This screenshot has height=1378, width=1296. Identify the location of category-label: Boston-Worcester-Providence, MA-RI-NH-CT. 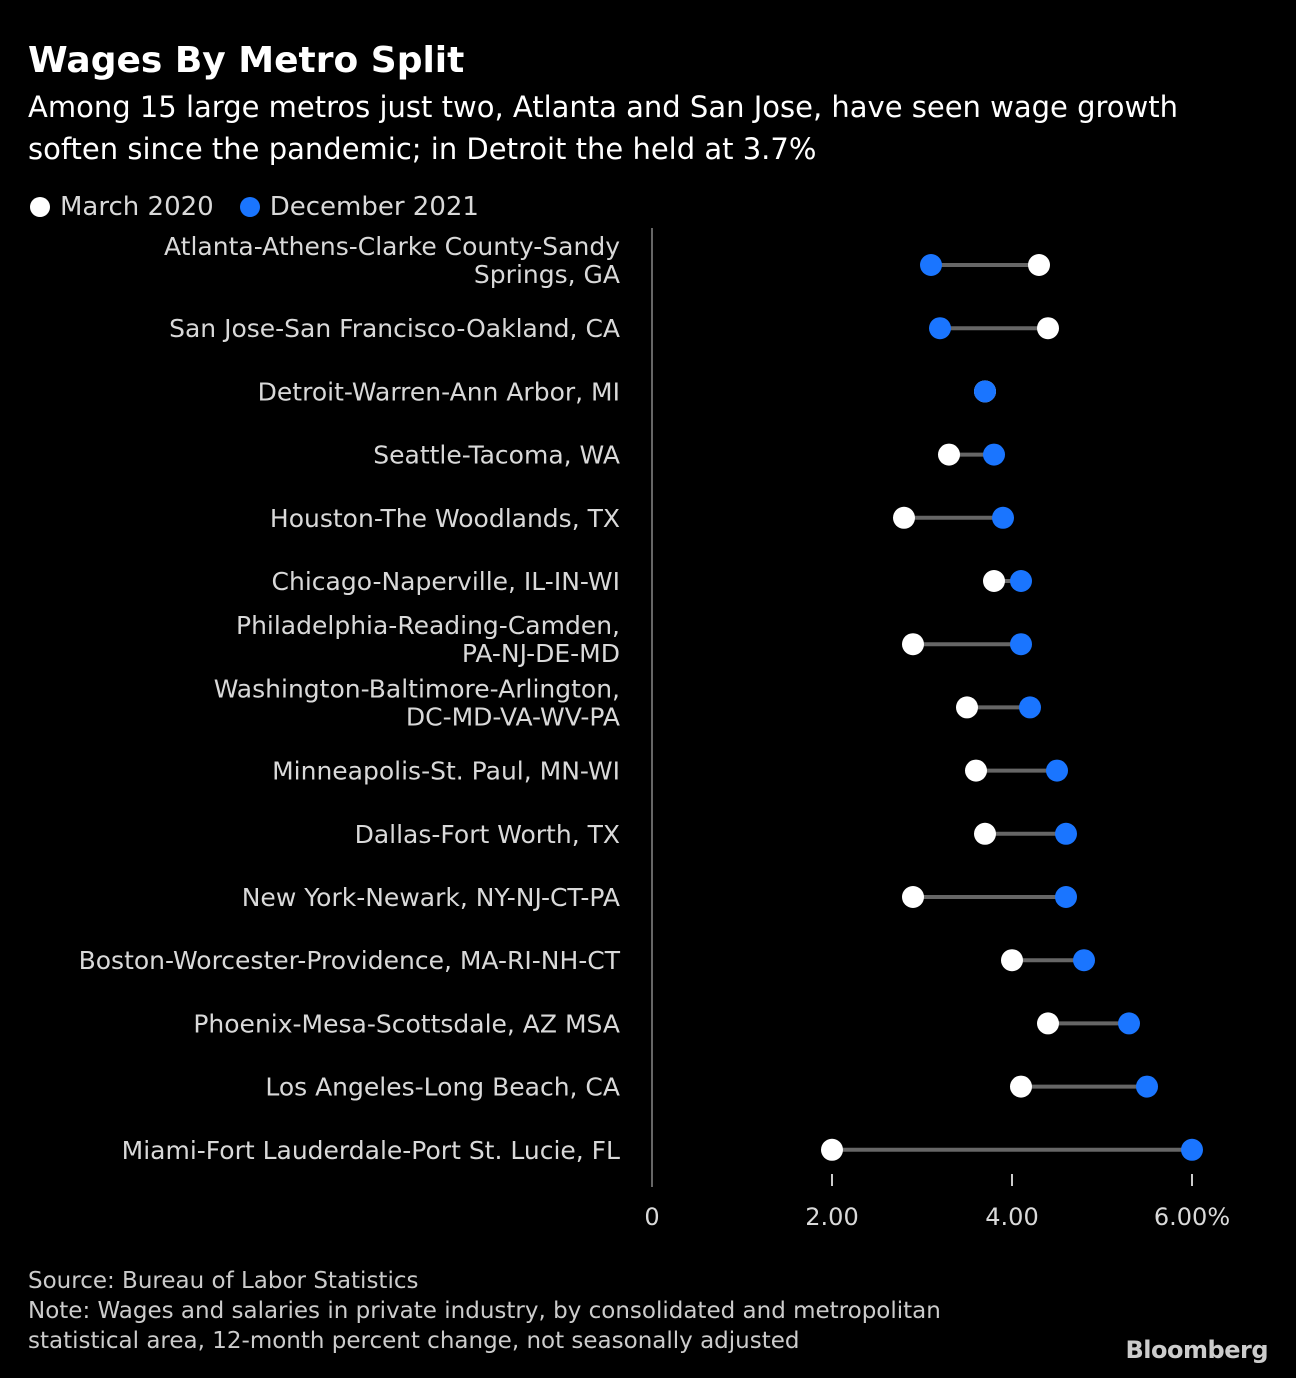
(350, 960).